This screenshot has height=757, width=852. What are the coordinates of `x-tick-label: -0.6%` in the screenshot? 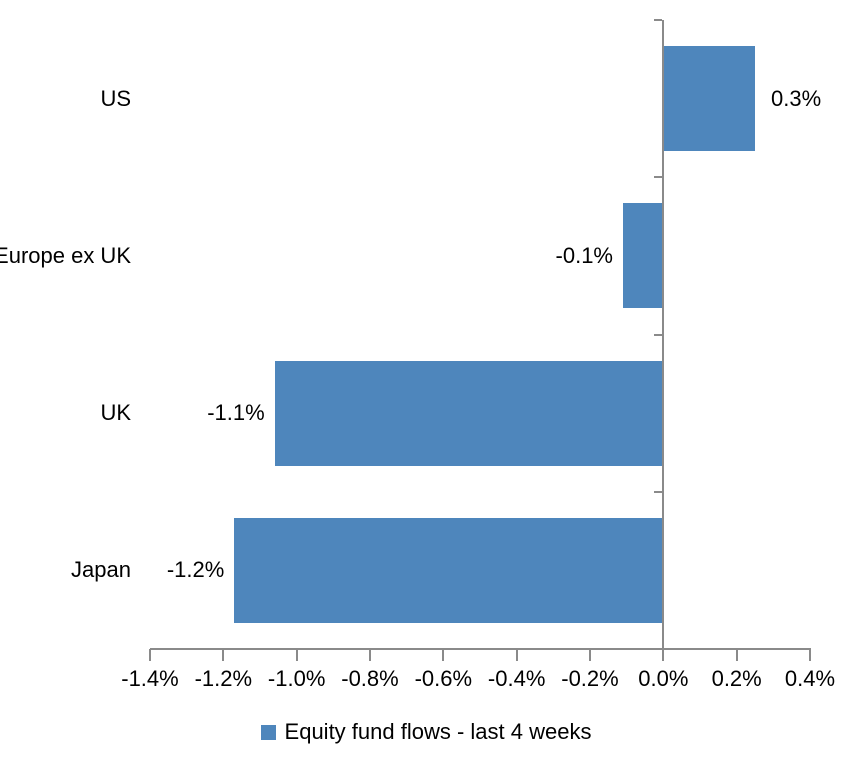 It's located at (443, 678).